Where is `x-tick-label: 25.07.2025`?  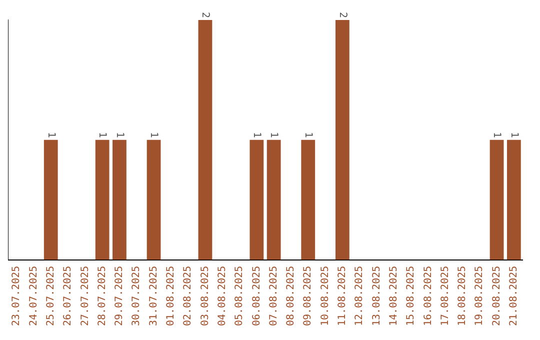
x-tick-label: 25.07.2025 is located at coordinates (50, 296).